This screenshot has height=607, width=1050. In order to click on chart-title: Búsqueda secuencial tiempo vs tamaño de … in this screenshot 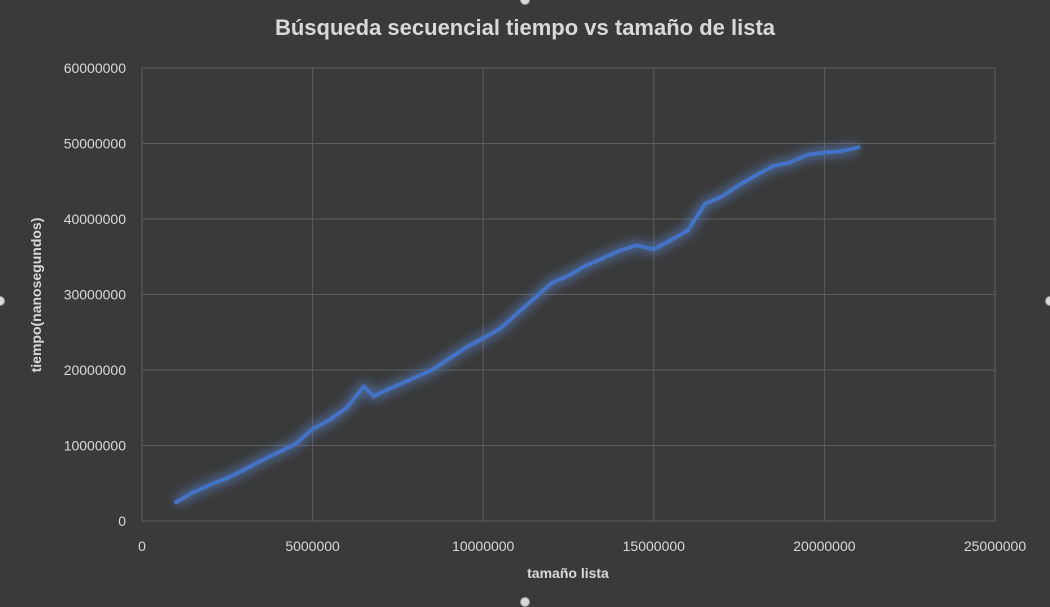, I will do `click(525, 27)`.